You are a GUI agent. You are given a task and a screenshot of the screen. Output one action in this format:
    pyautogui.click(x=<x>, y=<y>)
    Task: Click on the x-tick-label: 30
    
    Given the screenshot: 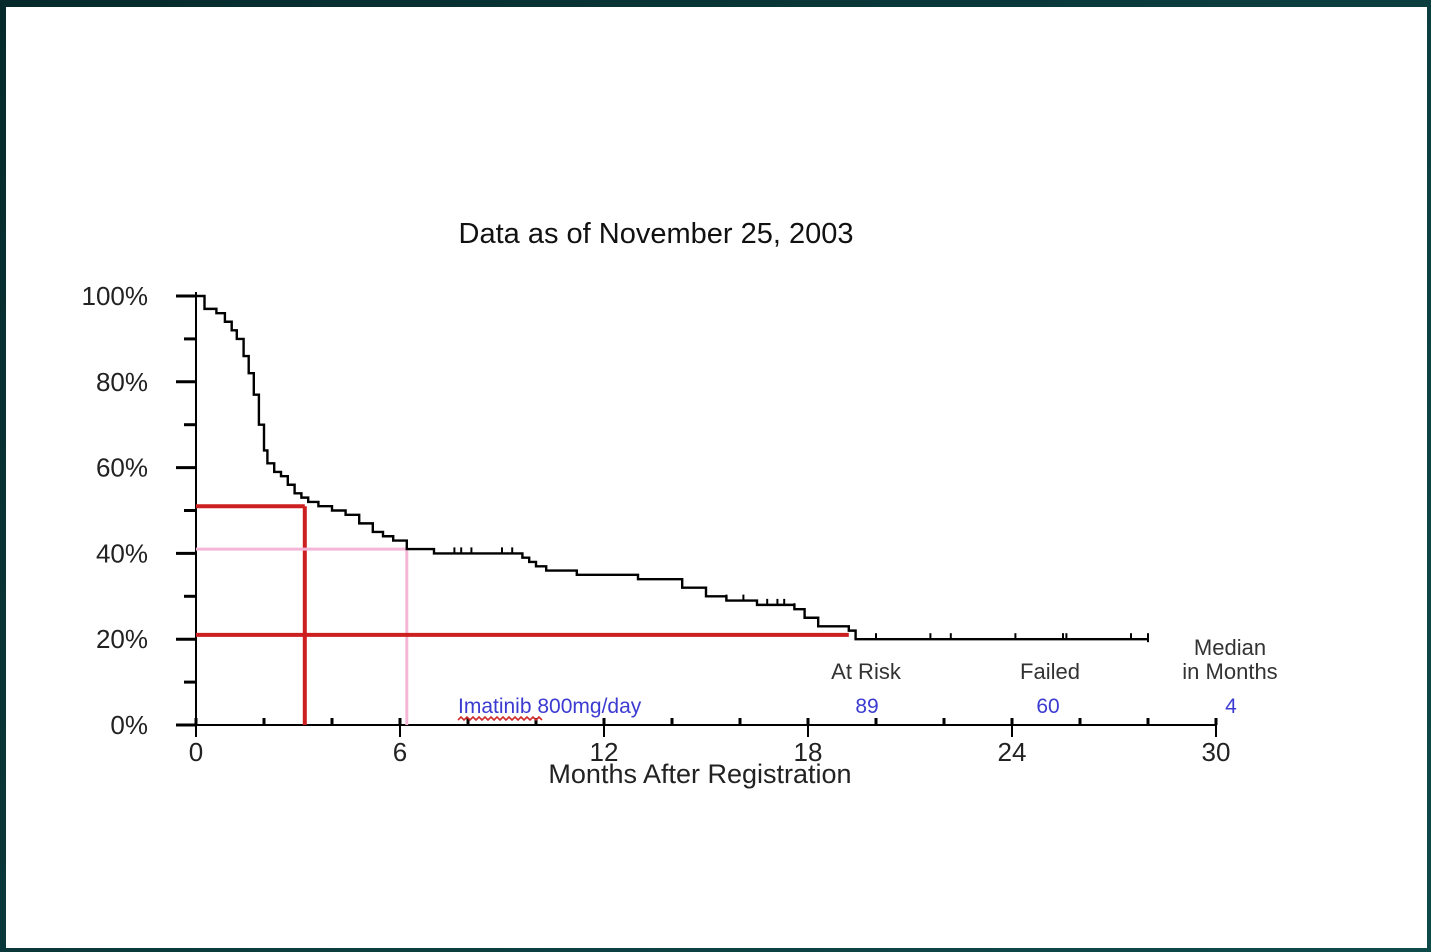 What is the action you would take?
    pyautogui.click(x=1216, y=752)
    